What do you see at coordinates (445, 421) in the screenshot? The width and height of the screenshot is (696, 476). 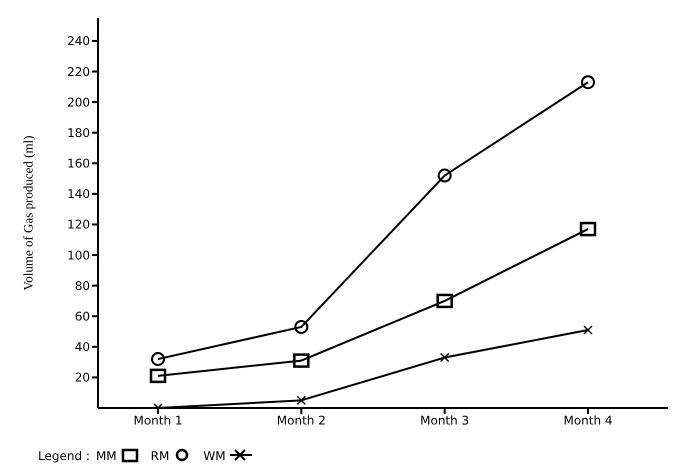 I see `x-tick-label: Month 3` at bounding box center [445, 421].